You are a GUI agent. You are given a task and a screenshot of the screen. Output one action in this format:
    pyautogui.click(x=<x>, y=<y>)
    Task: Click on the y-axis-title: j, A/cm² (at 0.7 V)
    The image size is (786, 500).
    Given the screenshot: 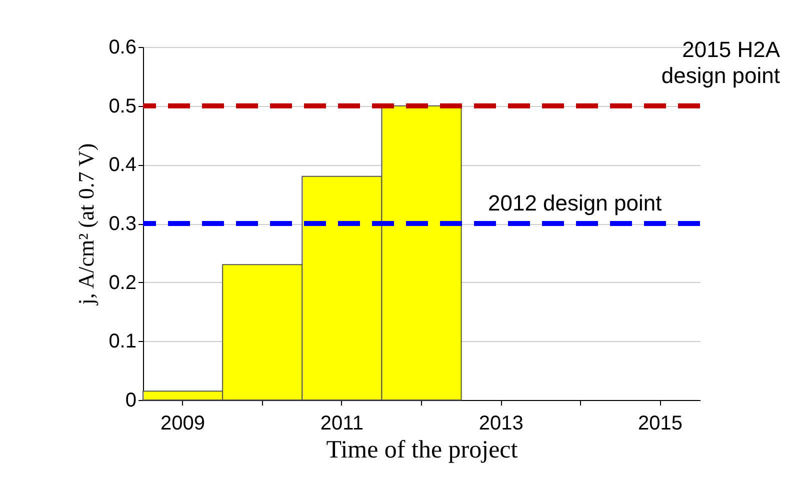 What is the action you would take?
    pyautogui.click(x=86, y=224)
    